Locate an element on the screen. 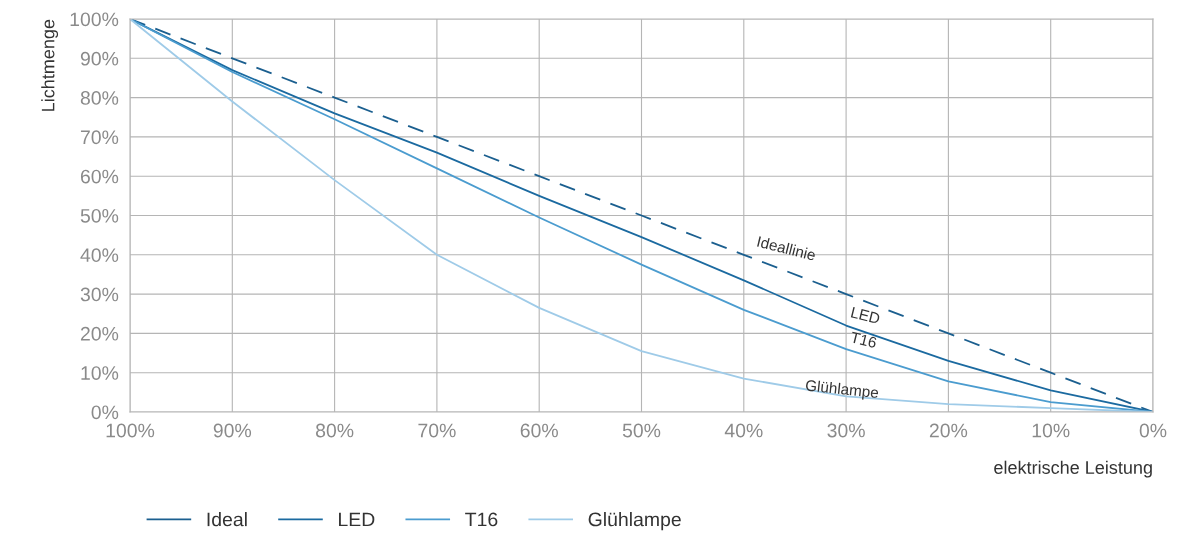 The height and width of the screenshot is (540, 1177). y-tick-label: 10% is located at coordinates (100, 373).